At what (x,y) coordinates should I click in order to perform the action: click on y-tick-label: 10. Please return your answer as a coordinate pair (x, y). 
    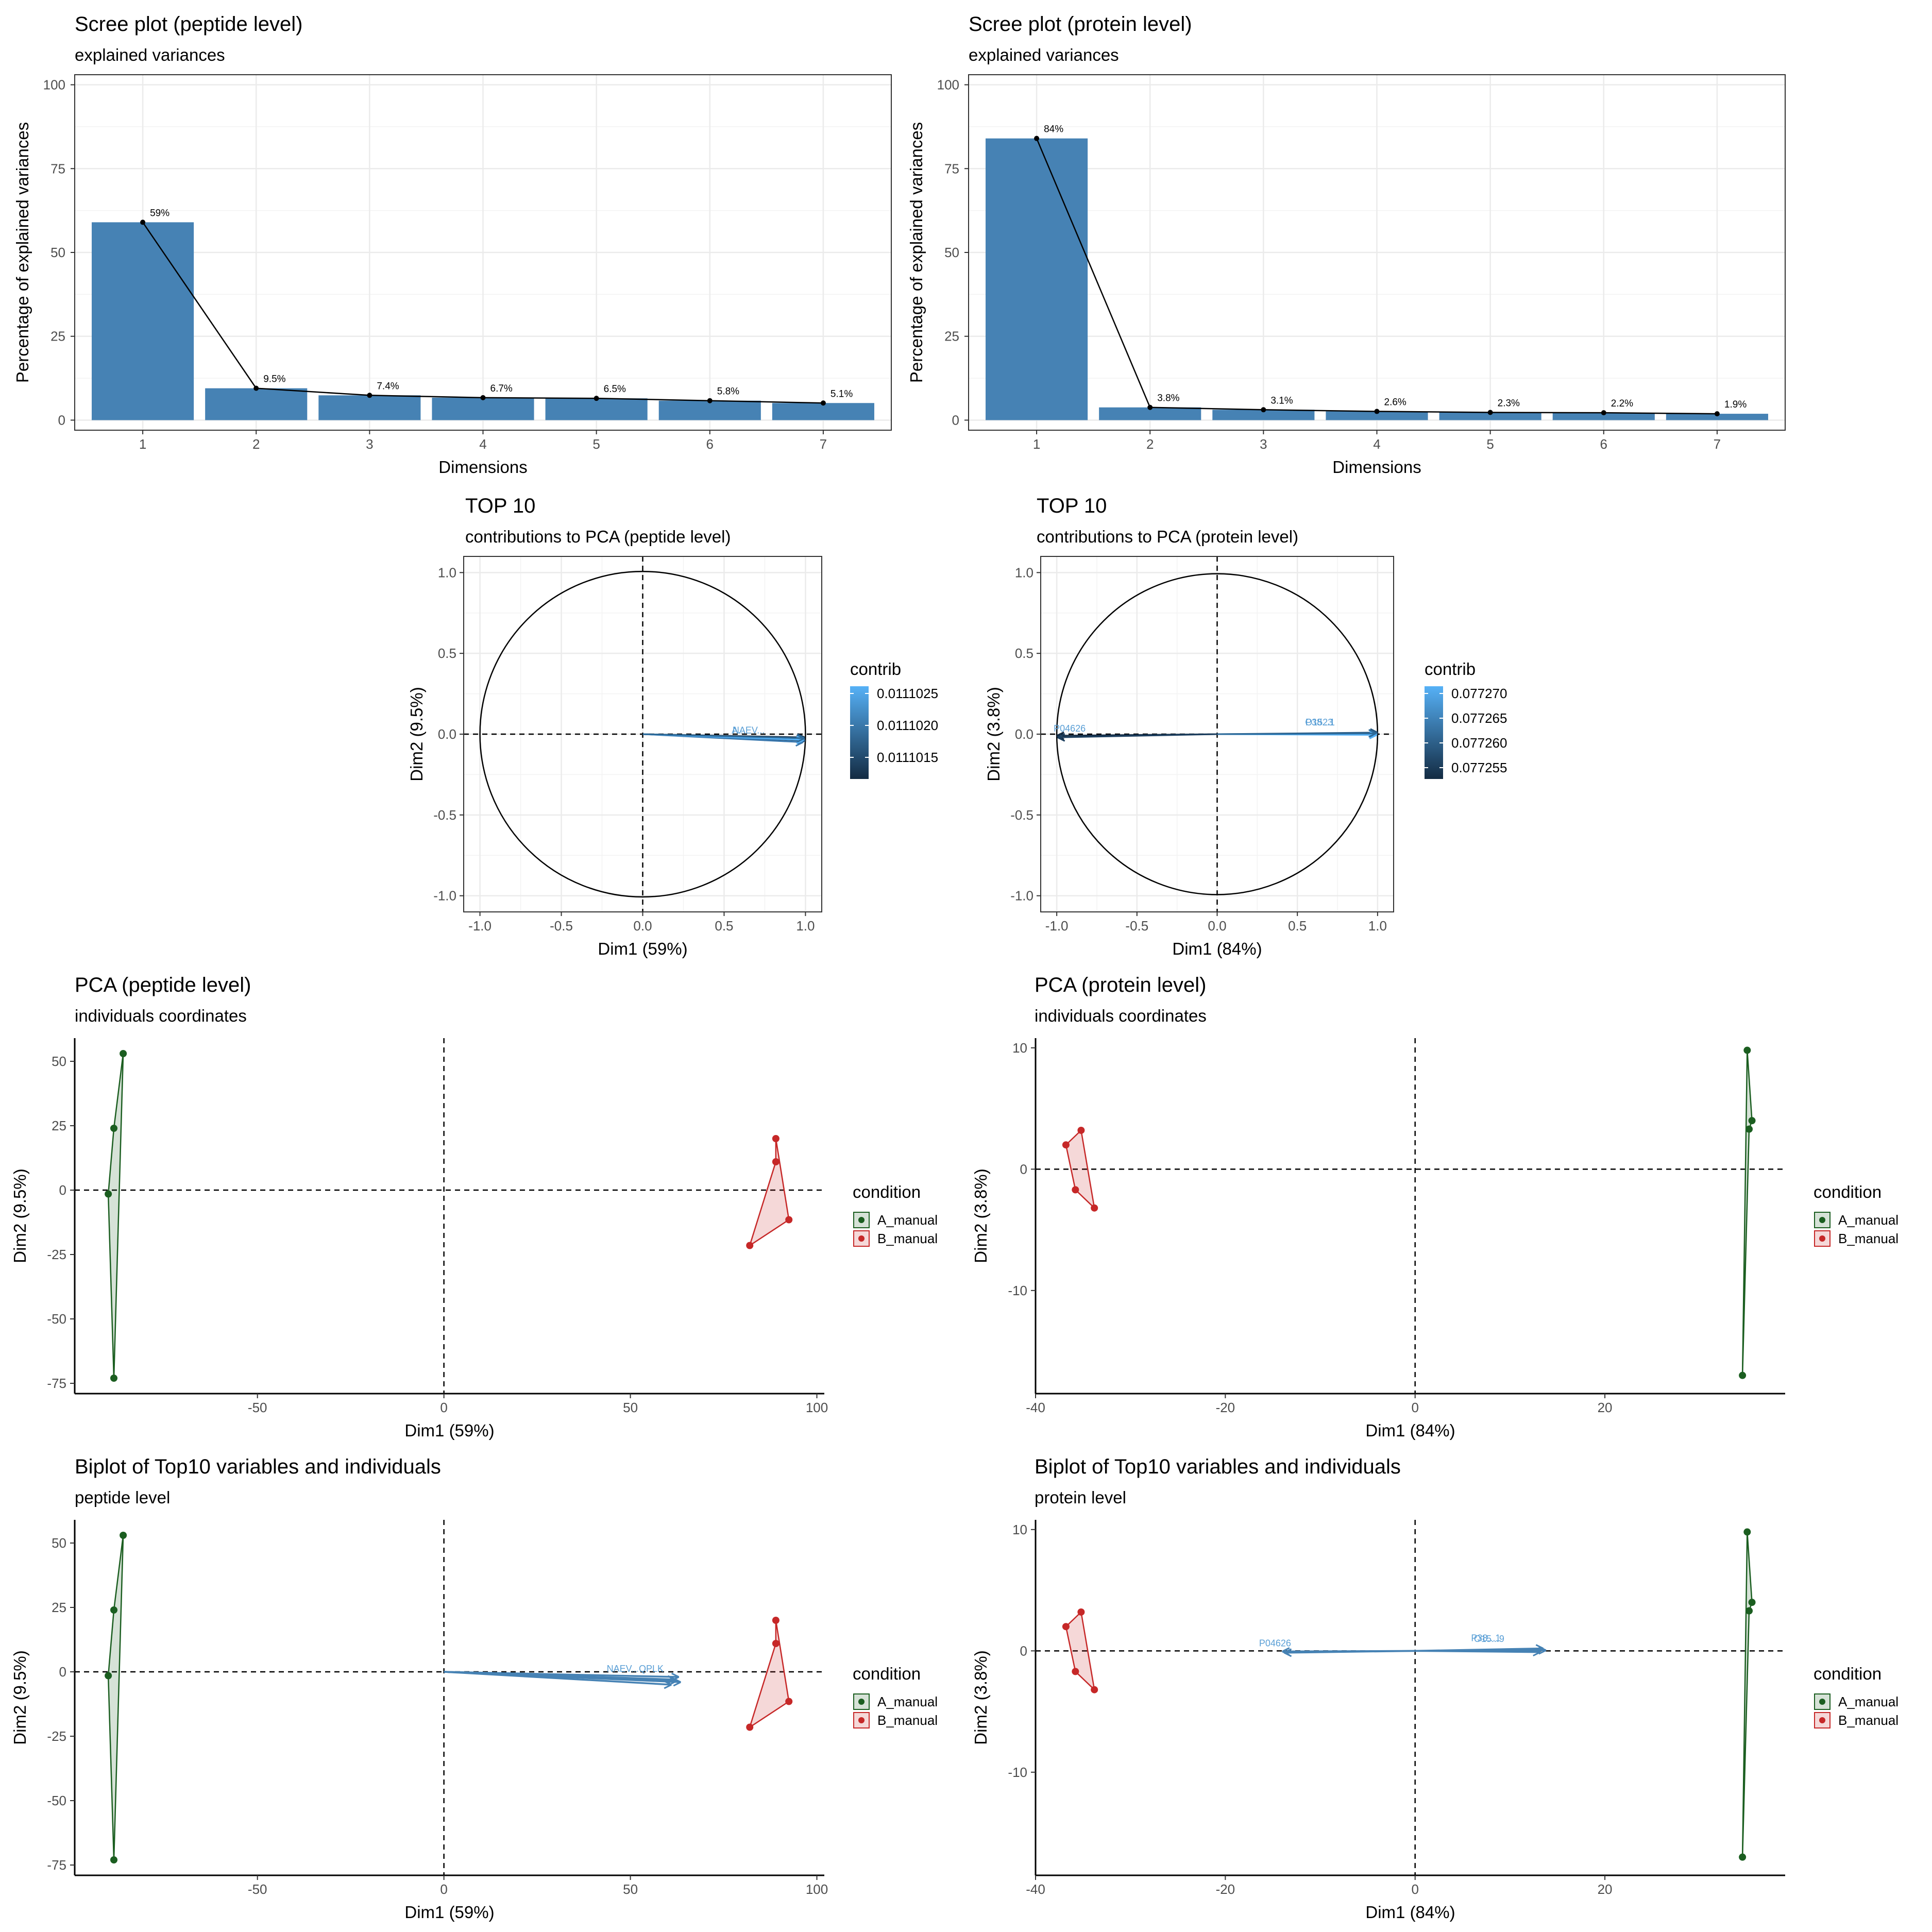
    Looking at the image, I should click on (1019, 1048).